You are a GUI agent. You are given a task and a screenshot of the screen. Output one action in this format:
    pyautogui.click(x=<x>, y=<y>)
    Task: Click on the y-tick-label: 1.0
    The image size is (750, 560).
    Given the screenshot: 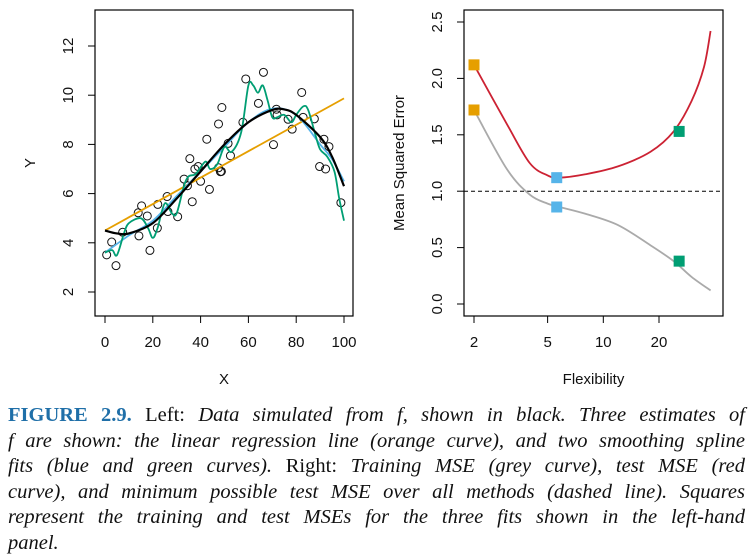 What is the action you would take?
    pyautogui.click(x=437, y=191)
    